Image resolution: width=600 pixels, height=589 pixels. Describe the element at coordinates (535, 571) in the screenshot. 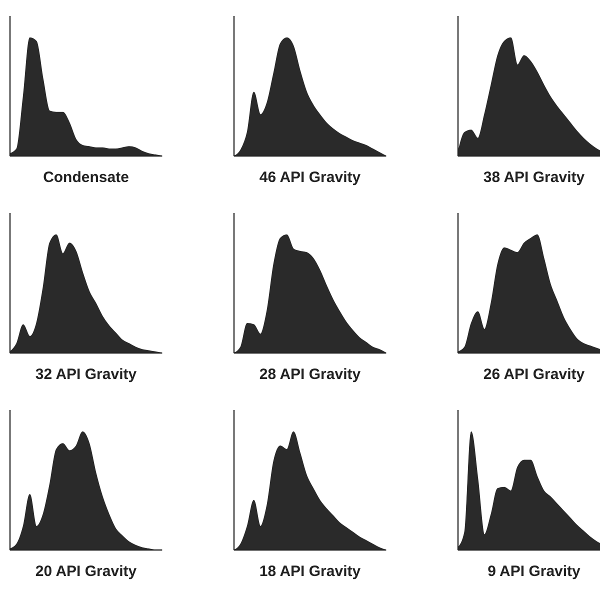

I see `text: 9 API Gravity` at that location.